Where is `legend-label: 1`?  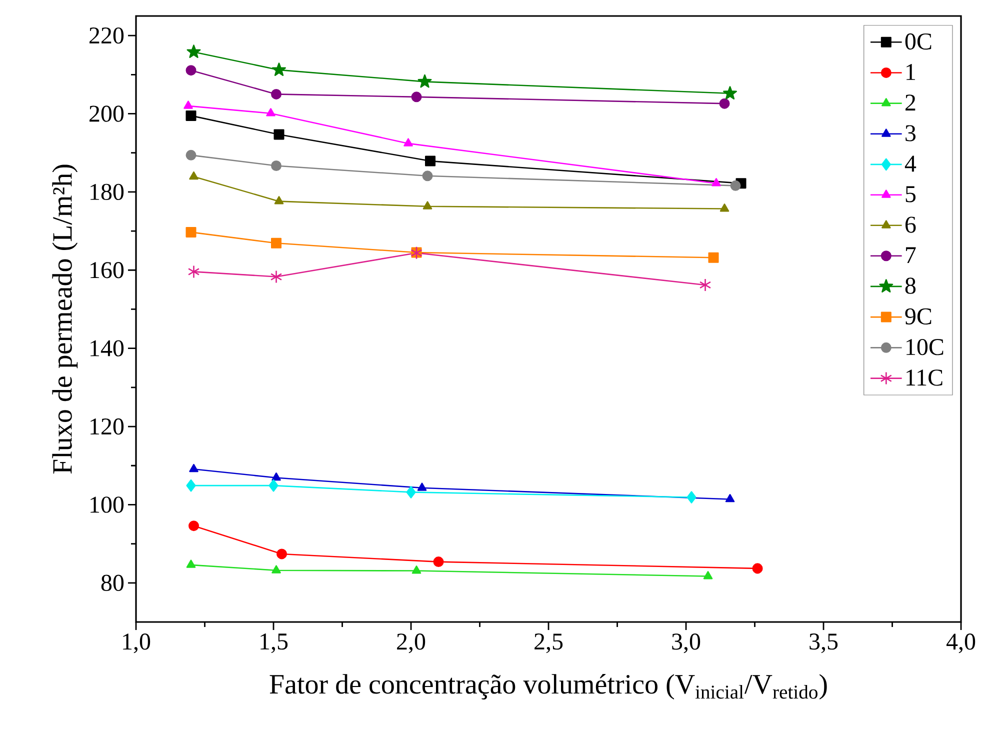
legend-label: 1 is located at coordinates (911, 72).